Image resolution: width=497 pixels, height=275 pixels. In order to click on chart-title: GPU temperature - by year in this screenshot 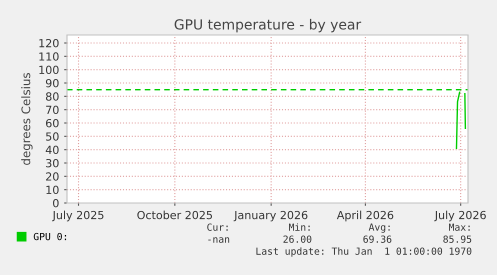, I will do `click(268, 25)`.